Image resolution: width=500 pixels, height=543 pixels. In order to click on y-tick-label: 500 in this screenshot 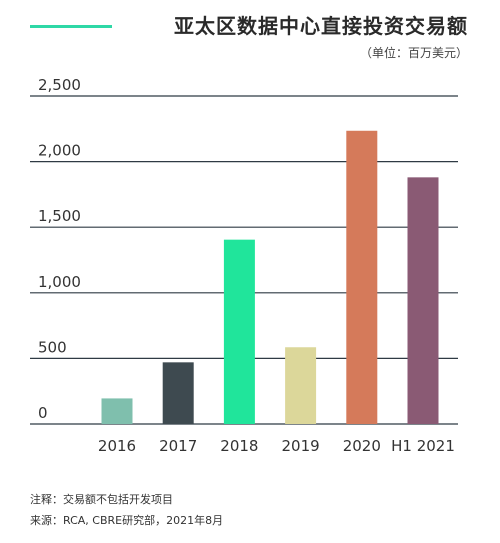, I will do `click(52, 347)`.